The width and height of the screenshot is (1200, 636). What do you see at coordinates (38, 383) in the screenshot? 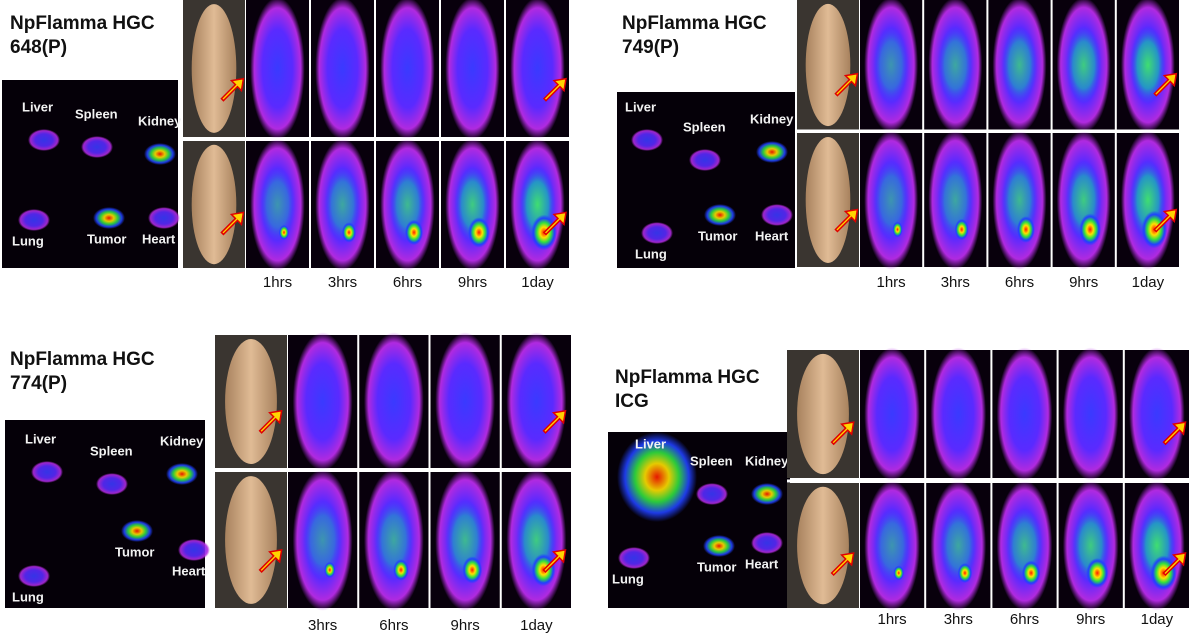
I see `panel-title: 774(P)` at bounding box center [38, 383].